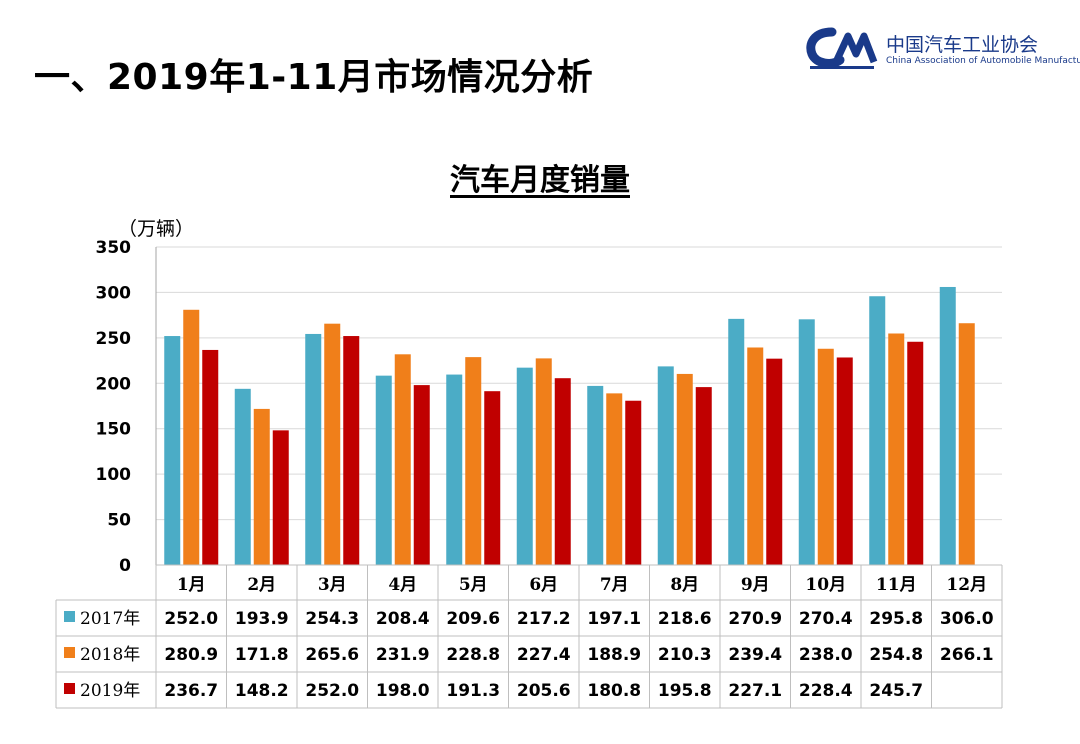 The width and height of the screenshot is (1080, 744). I want to click on table-cell: 217.2, so click(544, 619).